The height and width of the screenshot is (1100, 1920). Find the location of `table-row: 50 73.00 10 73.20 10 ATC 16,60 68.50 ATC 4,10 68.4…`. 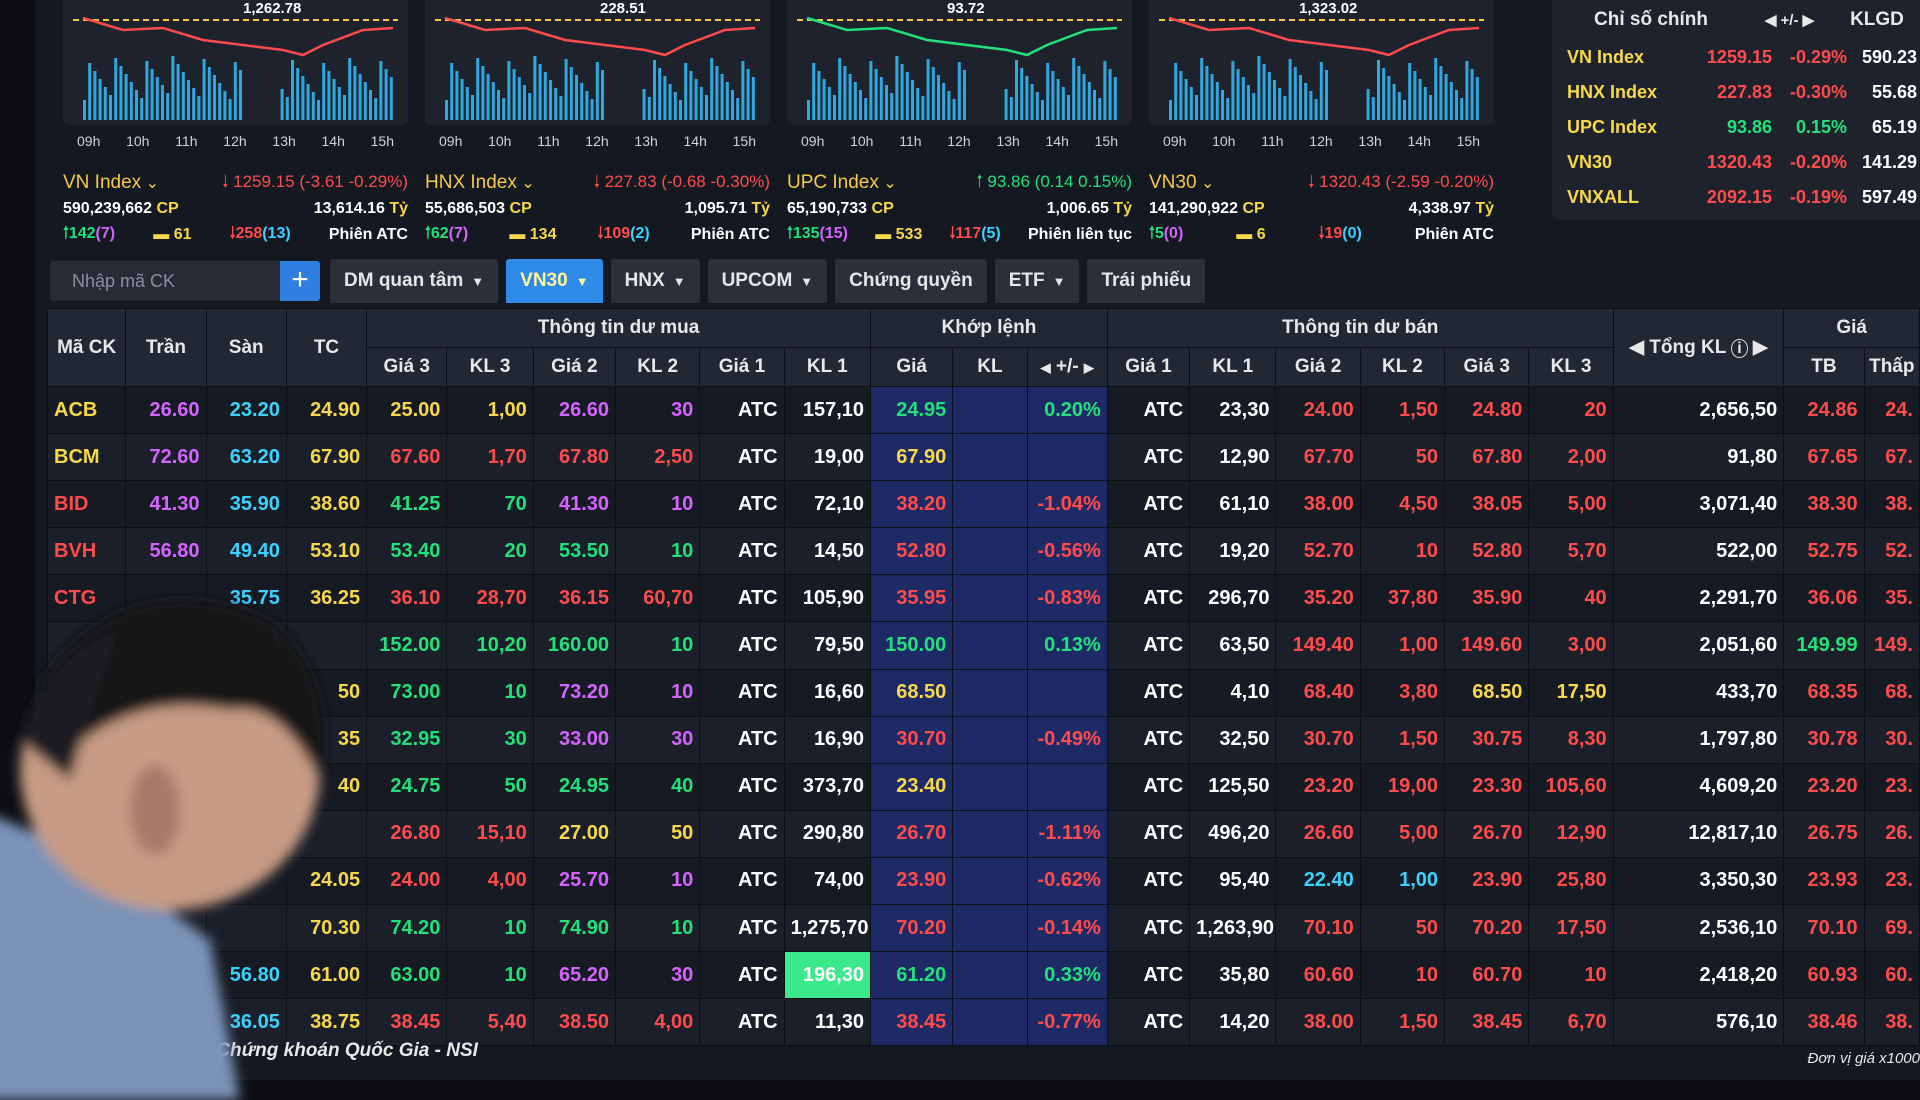

table-row: 50 73.00 10 73.20 10 ATC 16,60 68.50 ATC 4,10 68.4… is located at coordinates (983, 692).